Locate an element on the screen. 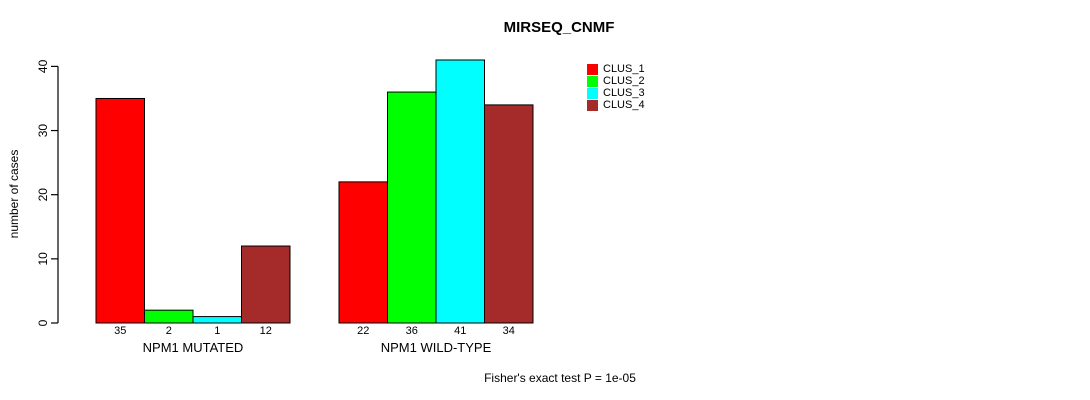  bar-value-label: 35 is located at coordinates (120, 331).